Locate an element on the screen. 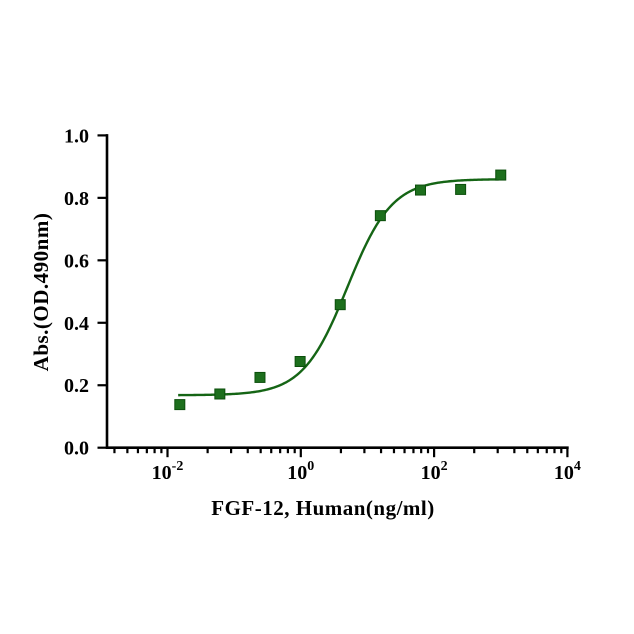  y-tick-label: 0.4 is located at coordinates (76, 324).